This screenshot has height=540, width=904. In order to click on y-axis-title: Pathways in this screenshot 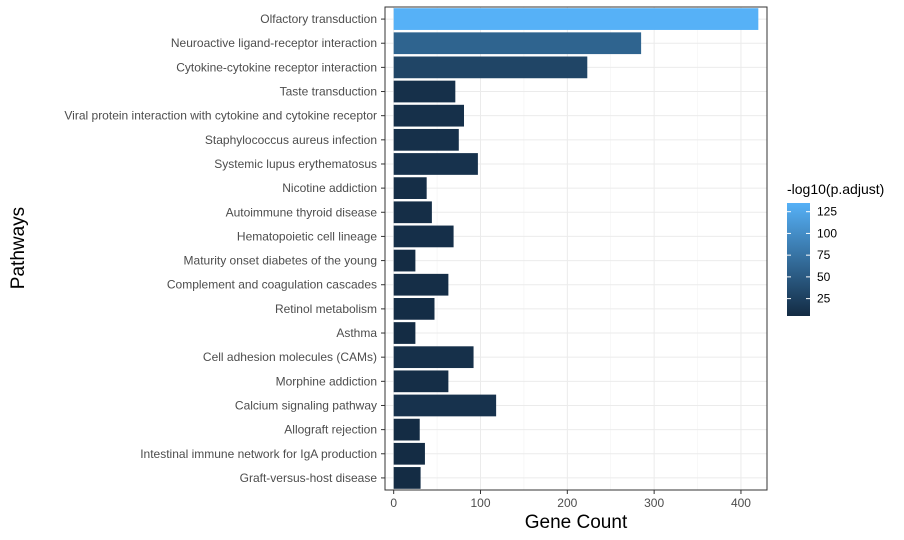, I will do `click(18, 248)`.